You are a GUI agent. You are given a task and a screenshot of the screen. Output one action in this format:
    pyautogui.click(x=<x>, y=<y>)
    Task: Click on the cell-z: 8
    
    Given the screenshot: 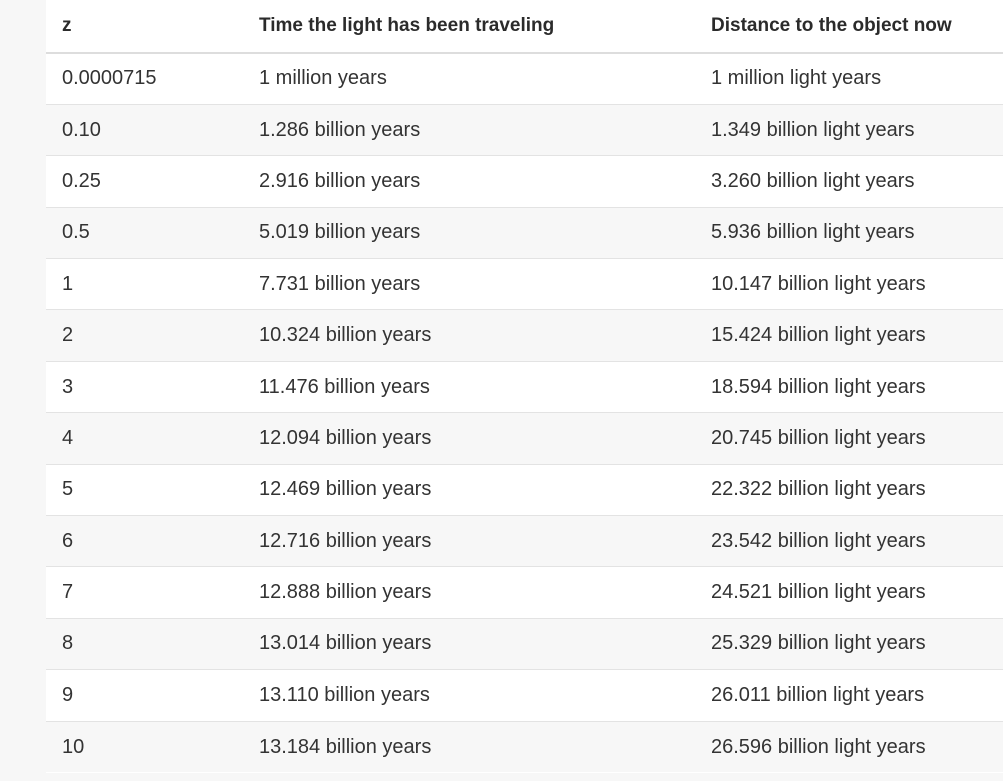 What is the action you would take?
    pyautogui.click(x=68, y=643)
    